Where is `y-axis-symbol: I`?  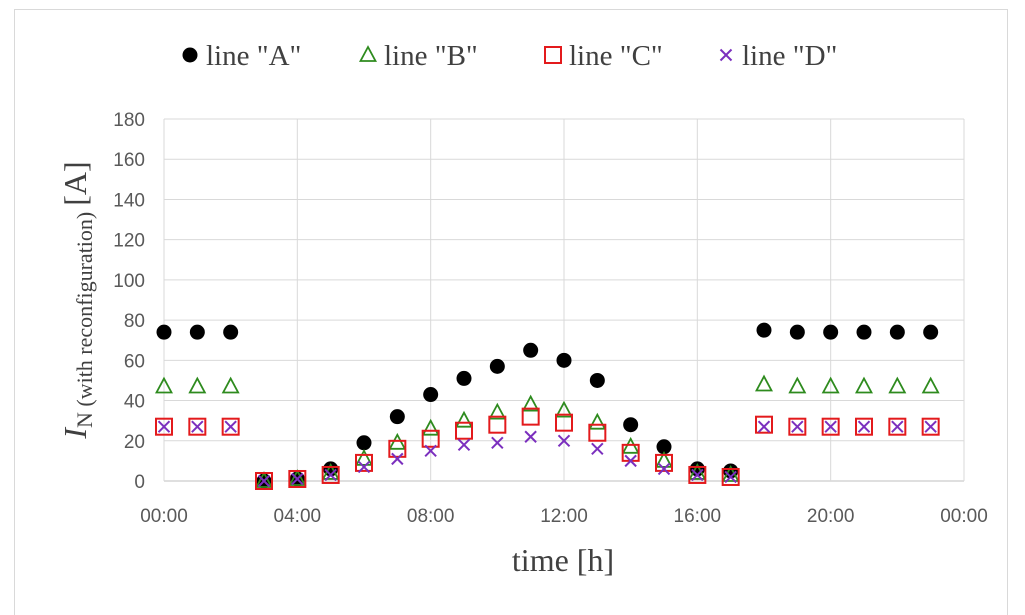 y-axis-symbol: I is located at coordinates (75, 433).